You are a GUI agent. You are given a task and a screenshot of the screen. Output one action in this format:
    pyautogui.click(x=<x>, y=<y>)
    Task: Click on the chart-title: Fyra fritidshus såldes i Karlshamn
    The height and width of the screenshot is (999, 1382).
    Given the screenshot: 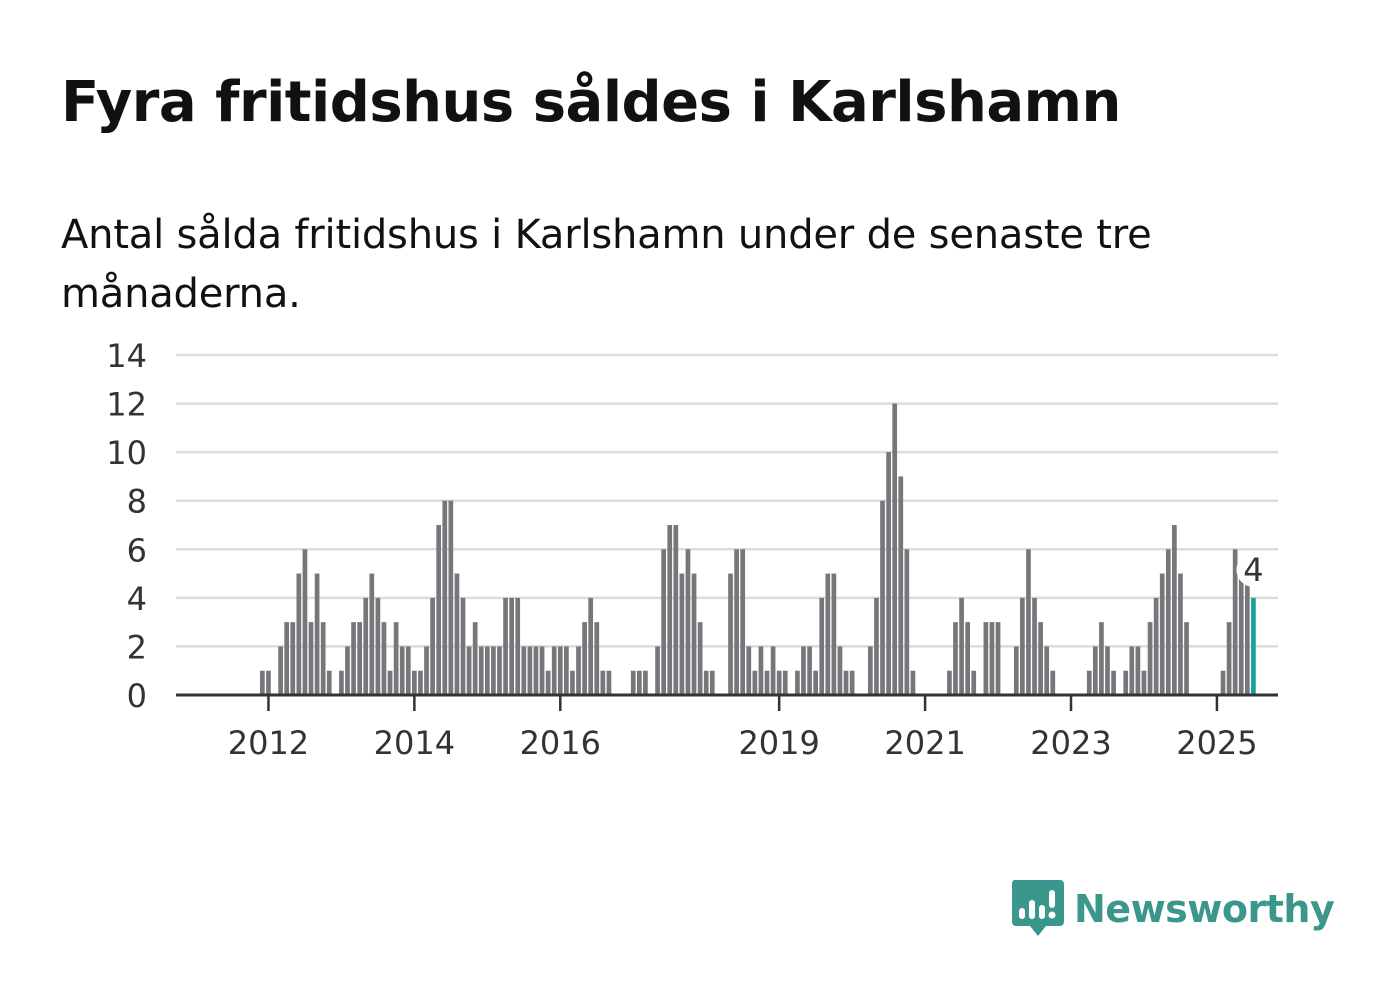 What is the action you would take?
    pyautogui.click(x=591, y=102)
    